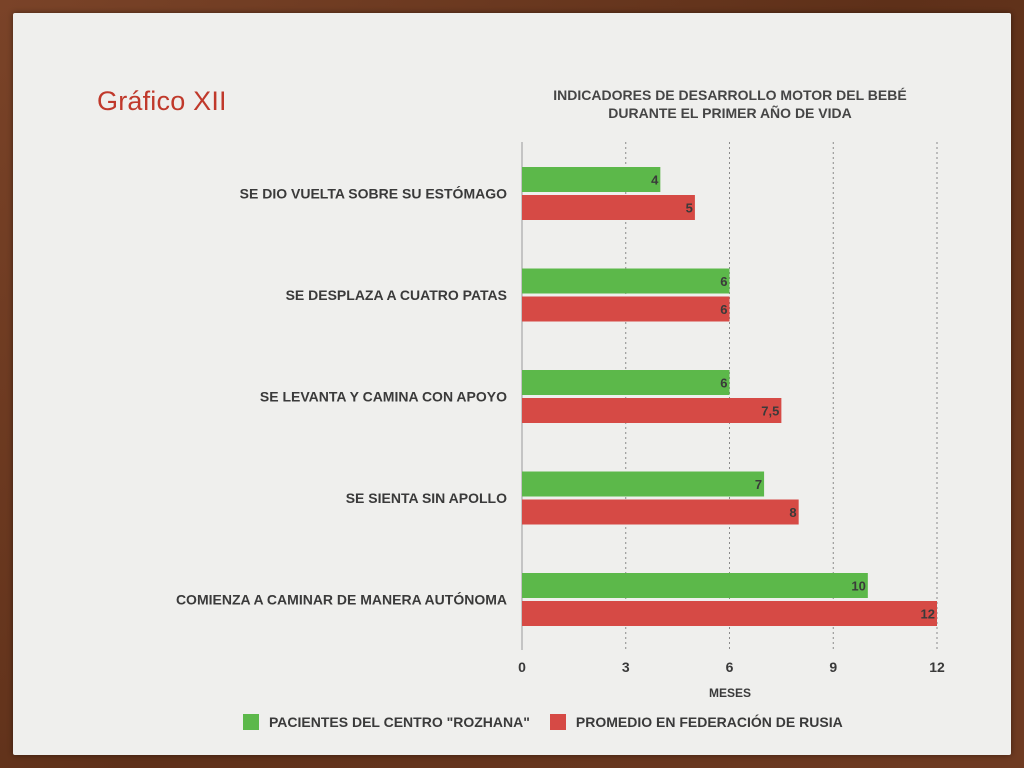 This screenshot has height=768, width=1024. What do you see at coordinates (709, 722) in the screenshot?
I see `legend-label-series-2: PROMEDIO EN FEDERACIÓN DE RUSIA` at bounding box center [709, 722].